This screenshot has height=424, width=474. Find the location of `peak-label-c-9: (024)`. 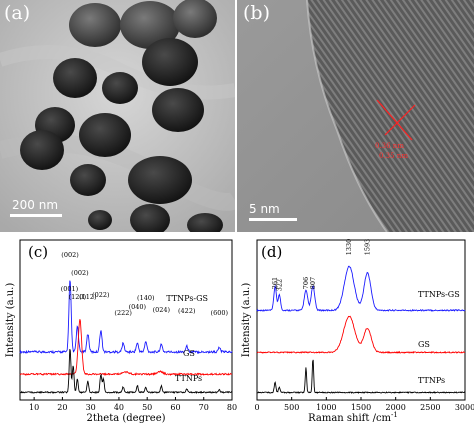

peak-label-c-9: (024) is located at coordinates (162, 310).